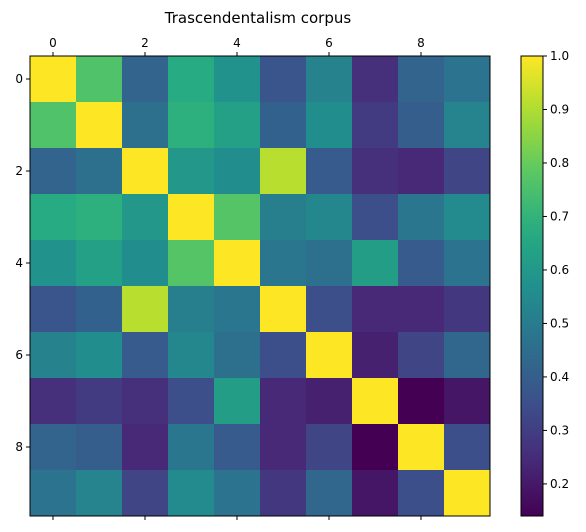  Describe the element at coordinates (19, 263) in the screenshot. I see `y-tick-label: 4` at that location.